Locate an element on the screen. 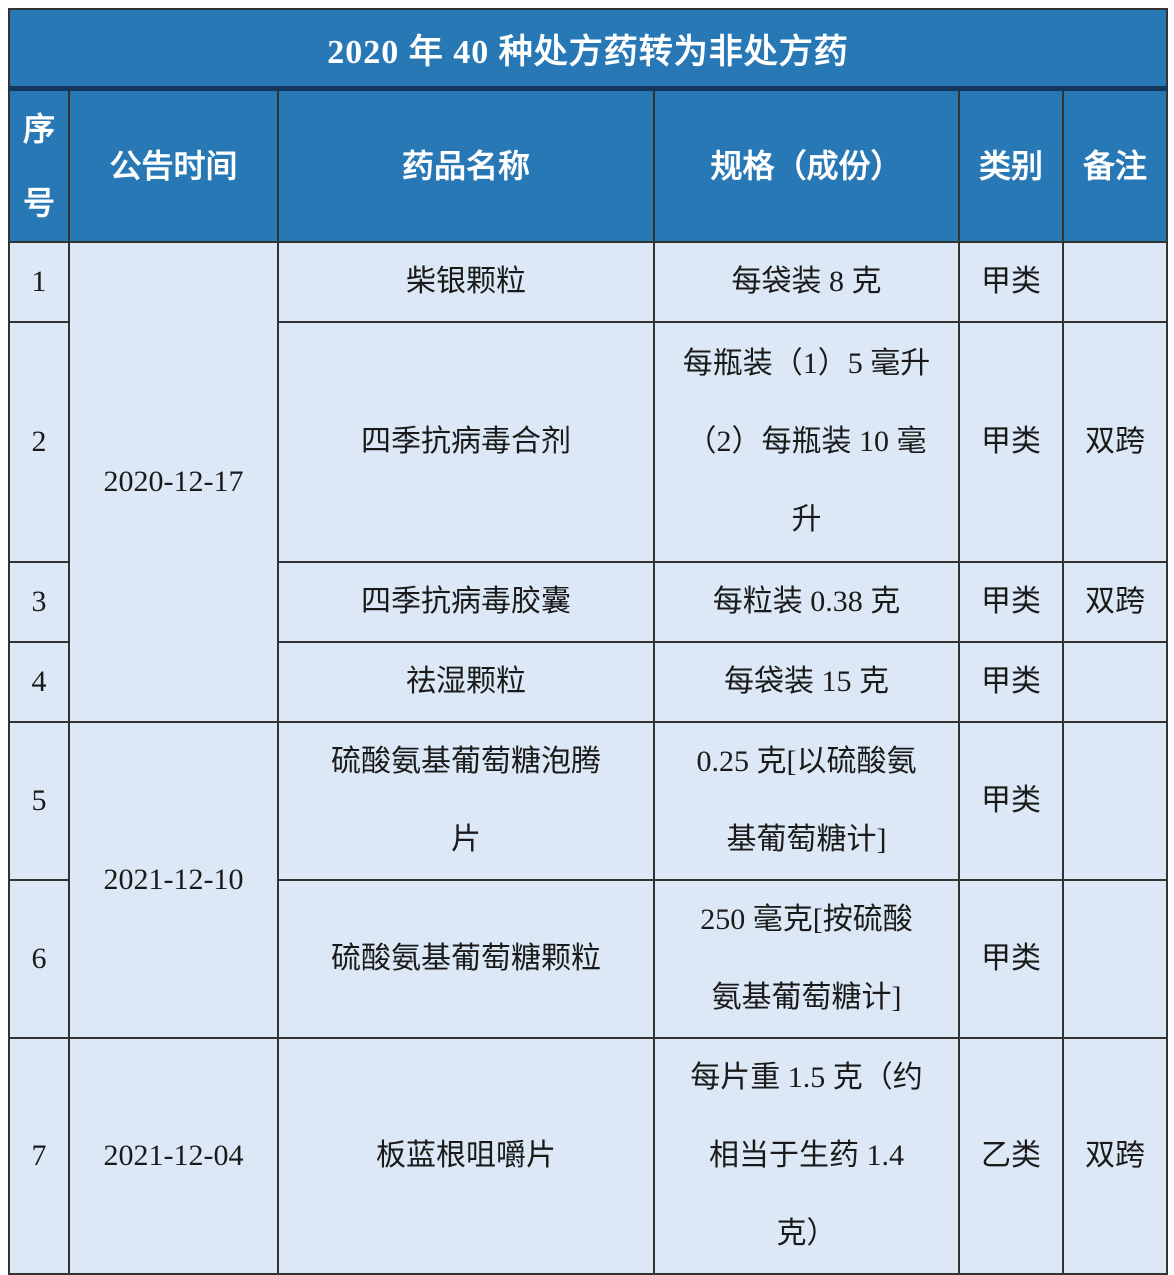  cell-spec: 每片重 1.5 克（约 相当于生药 1.4 克） is located at coordinates (806, 1156).